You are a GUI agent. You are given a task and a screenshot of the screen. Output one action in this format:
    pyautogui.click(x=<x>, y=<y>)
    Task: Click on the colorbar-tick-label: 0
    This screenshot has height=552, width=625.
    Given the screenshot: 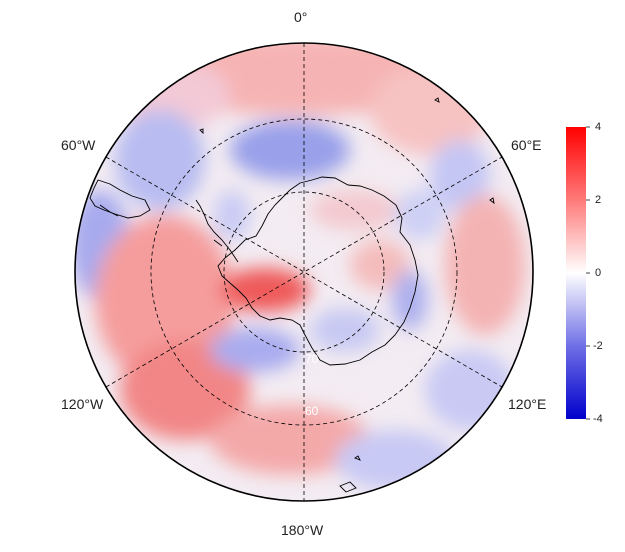 What is the action you would take?
    pyautogui.click(x=598, y=273)
    